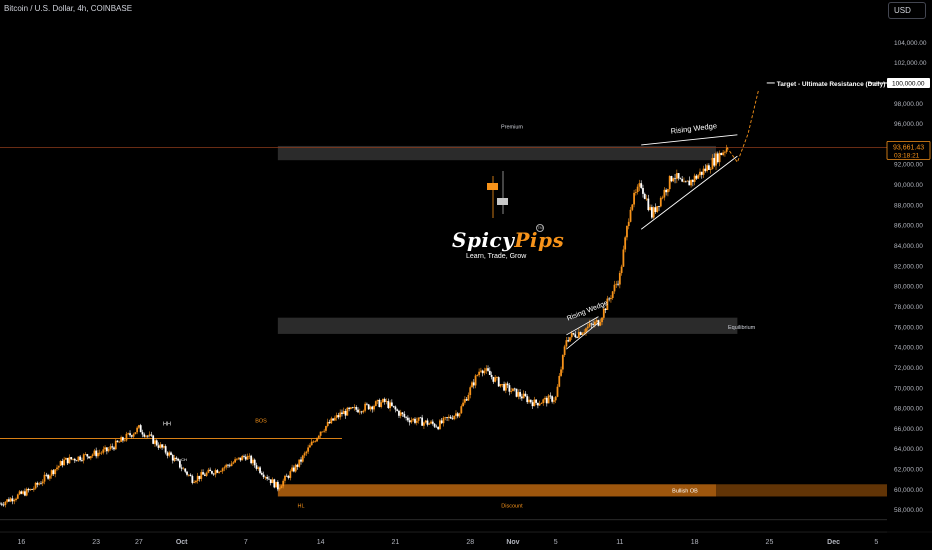  I want to click on x-tick-label: 14, so click(321, 542).